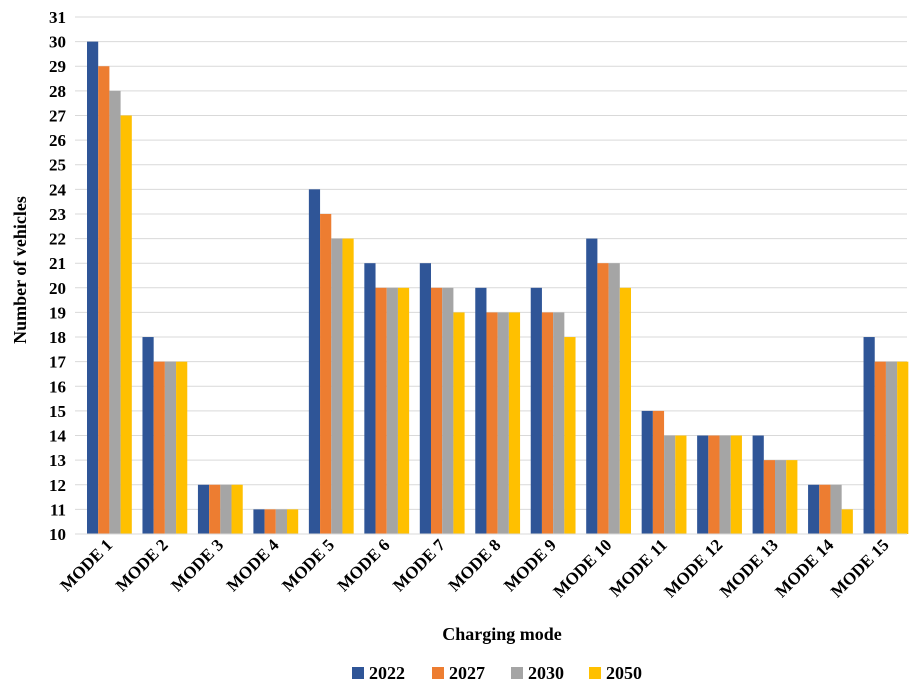 The height and width of the screenshot is (685, 909). Describe the element at coordinates (57, 17) in the screenshot. I see `y-tick-label: 31` at that location.